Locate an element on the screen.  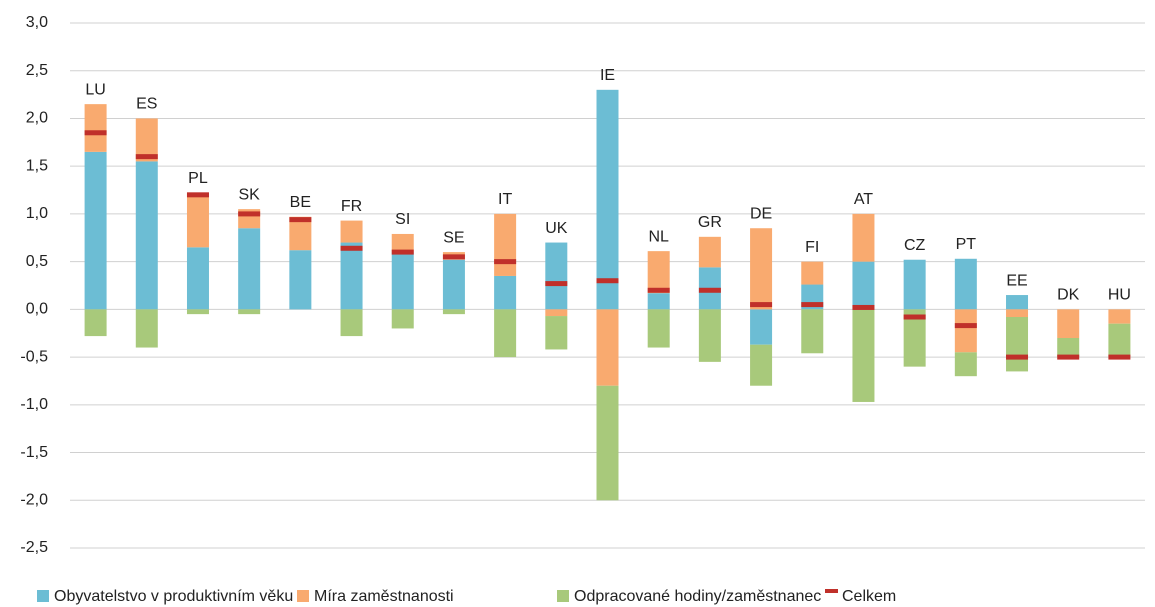
category-label: SE is located at coordinates (453, 237).